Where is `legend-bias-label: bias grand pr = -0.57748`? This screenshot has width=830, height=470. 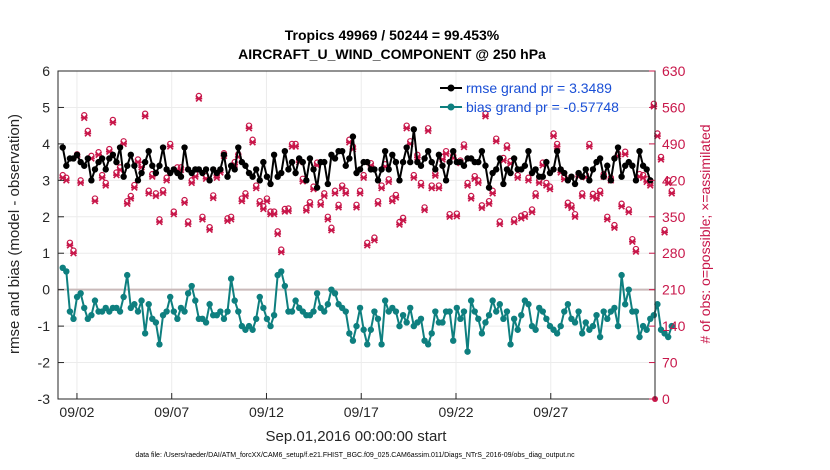
legend-bias-label: bias grand pr = -0.57748 is located at coordinates (542, 107).